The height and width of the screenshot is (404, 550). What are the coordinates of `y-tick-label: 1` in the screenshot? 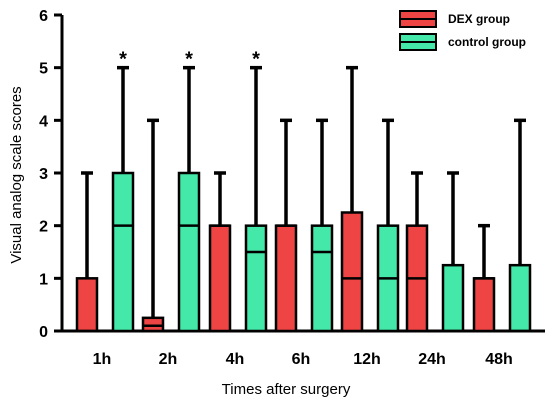 It's located at (43, 279).